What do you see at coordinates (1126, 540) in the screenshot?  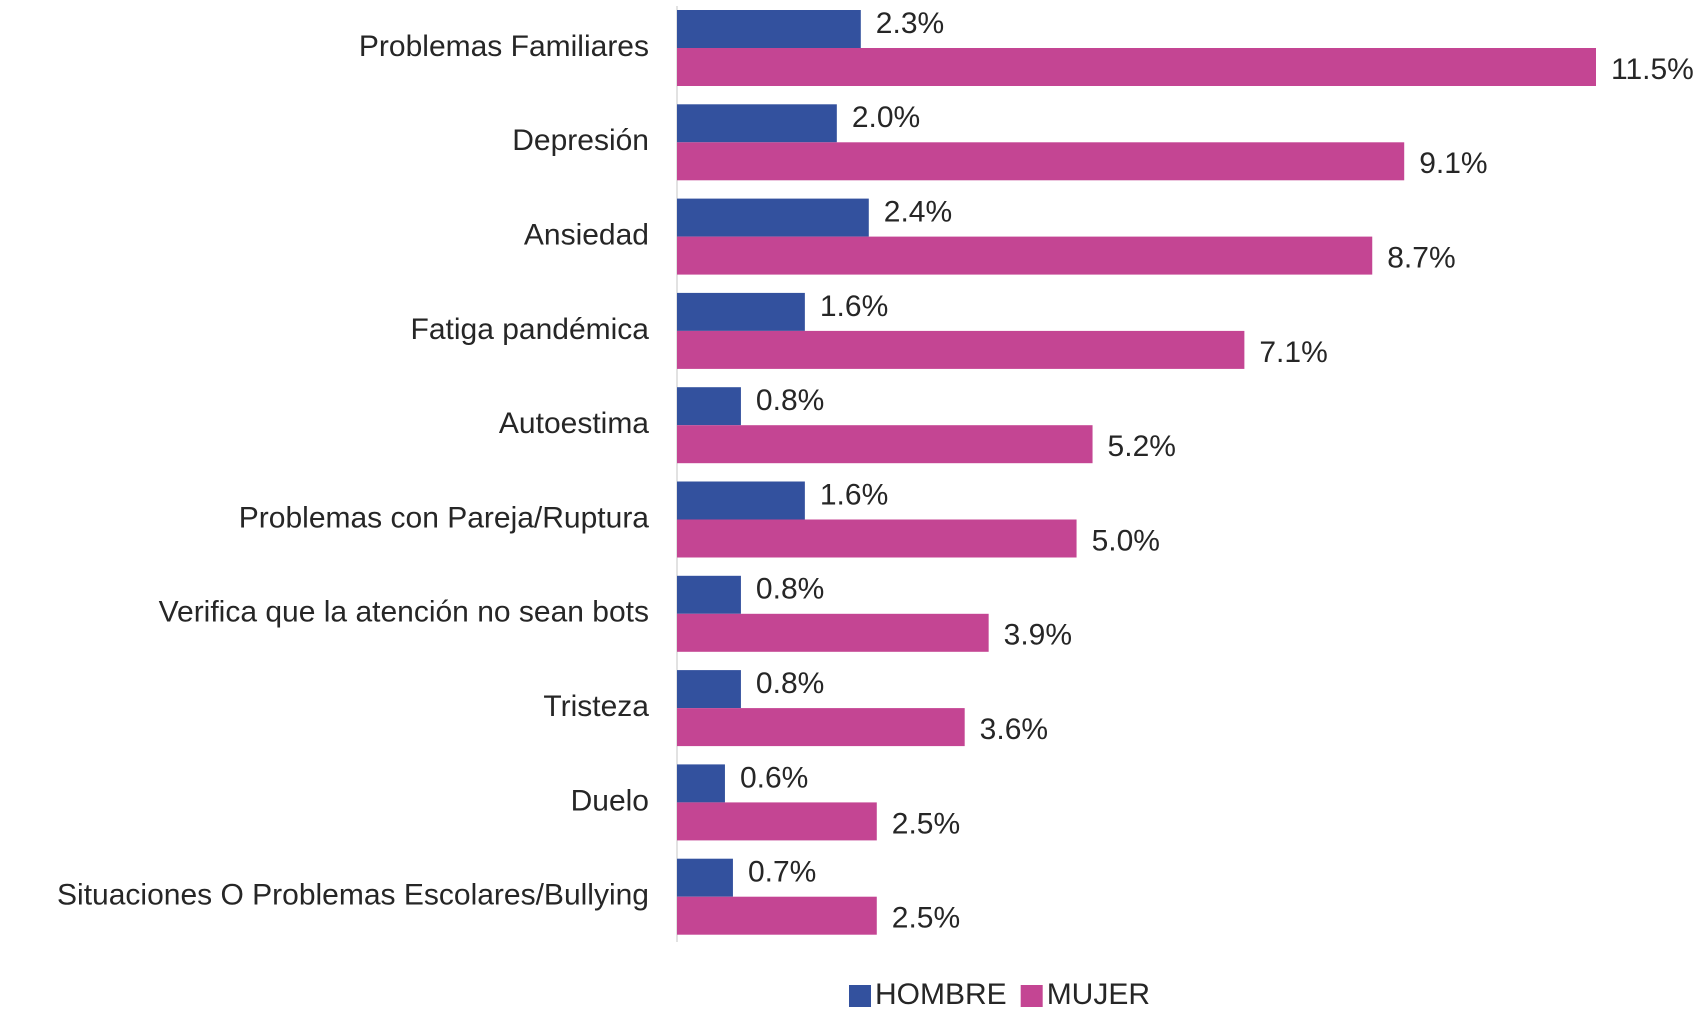 I see `value-label: 5.0%` at bounding box center [1126, 540].